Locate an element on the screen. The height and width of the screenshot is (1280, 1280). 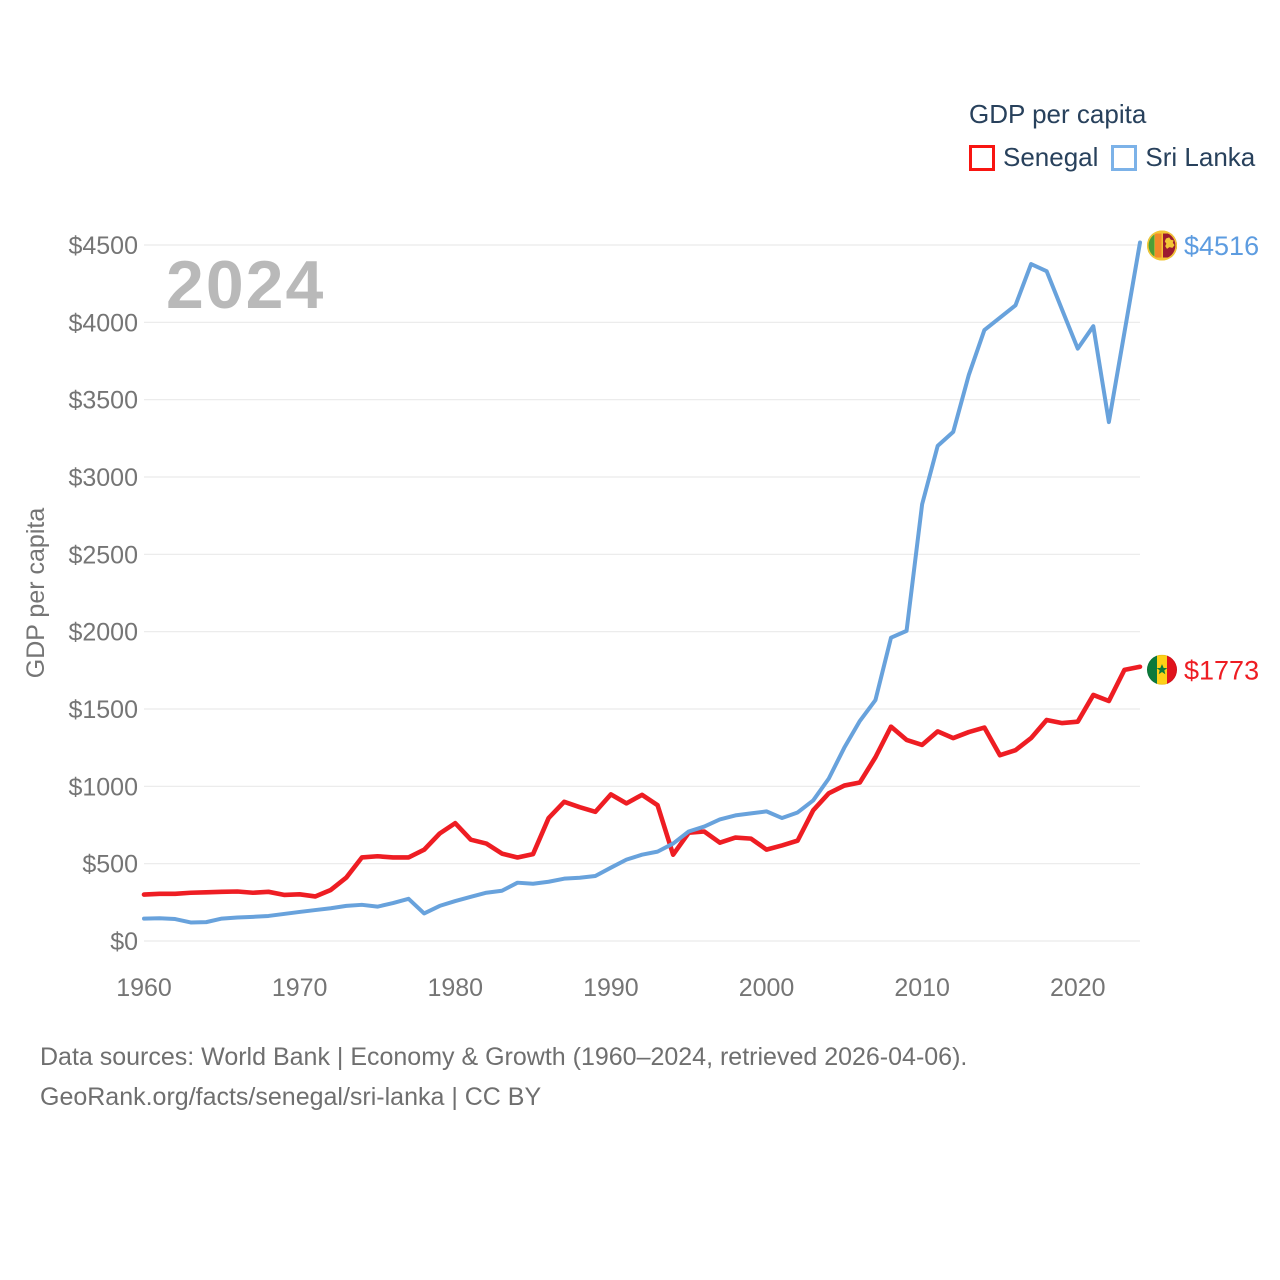
y-tick-label: $0 is located at coordinates (124, 942).